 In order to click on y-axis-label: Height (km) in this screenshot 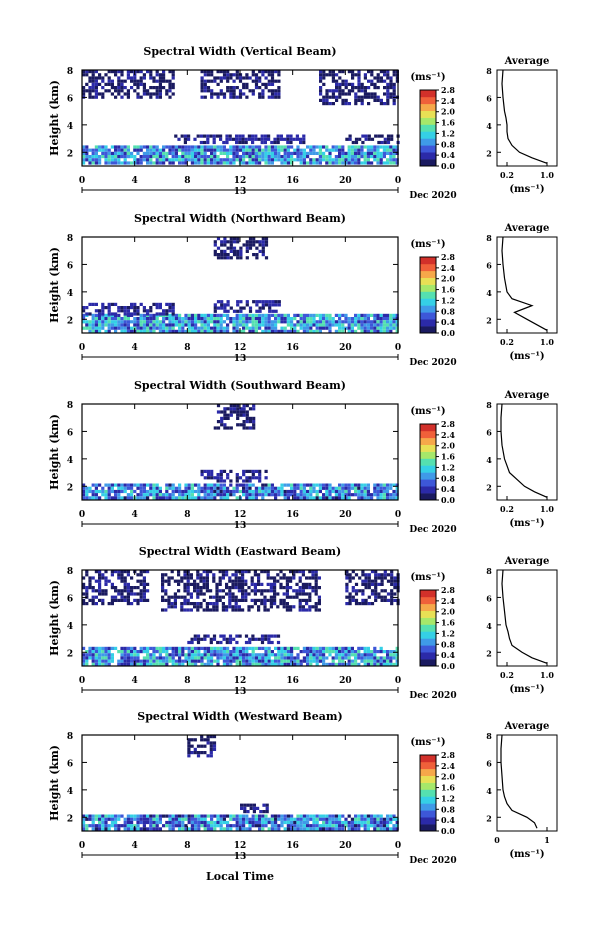, I will do `click(54, 118)`.